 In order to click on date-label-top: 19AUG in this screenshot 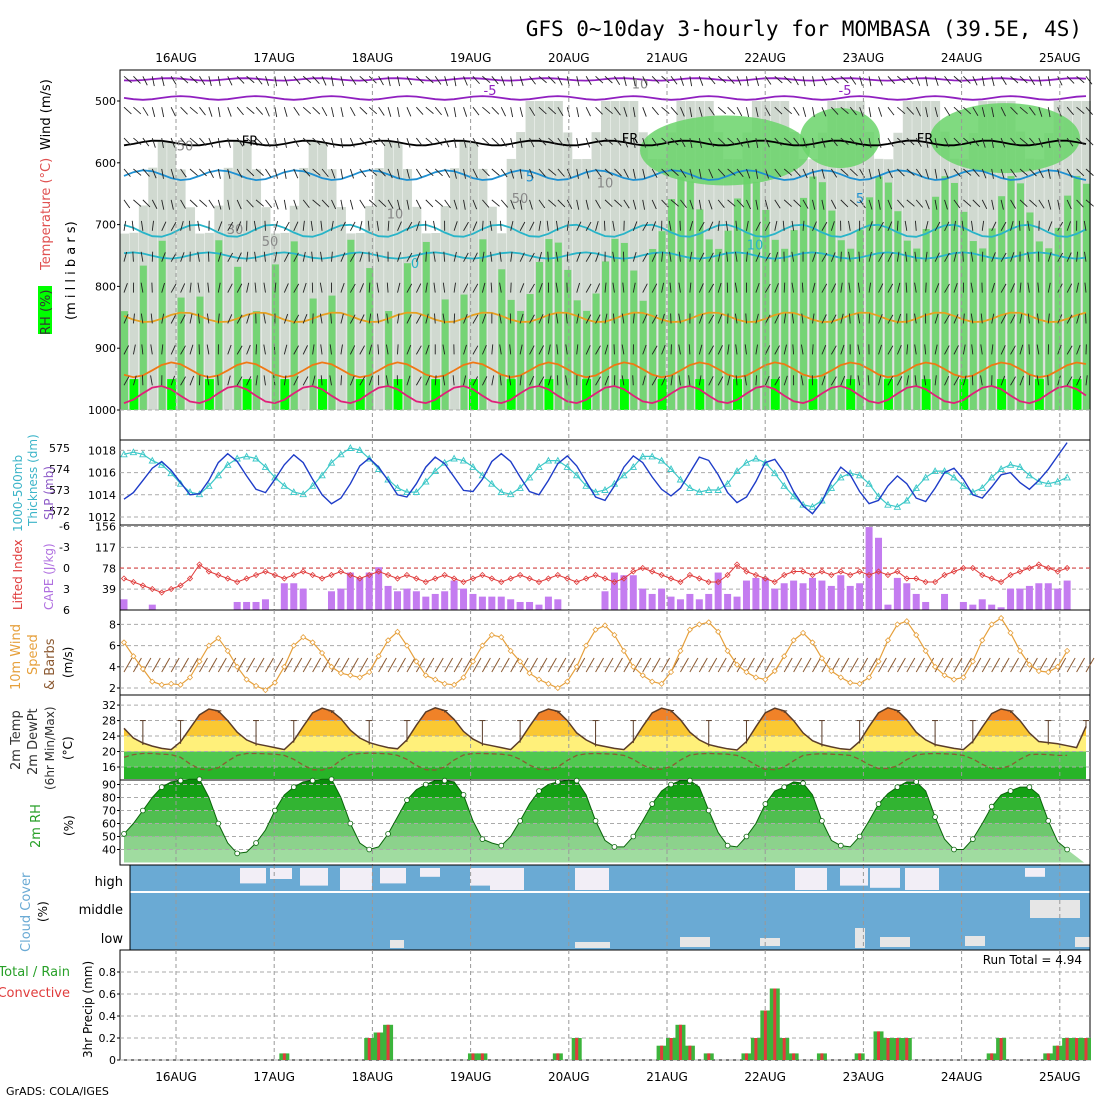, I will do `click(471, 58)`.